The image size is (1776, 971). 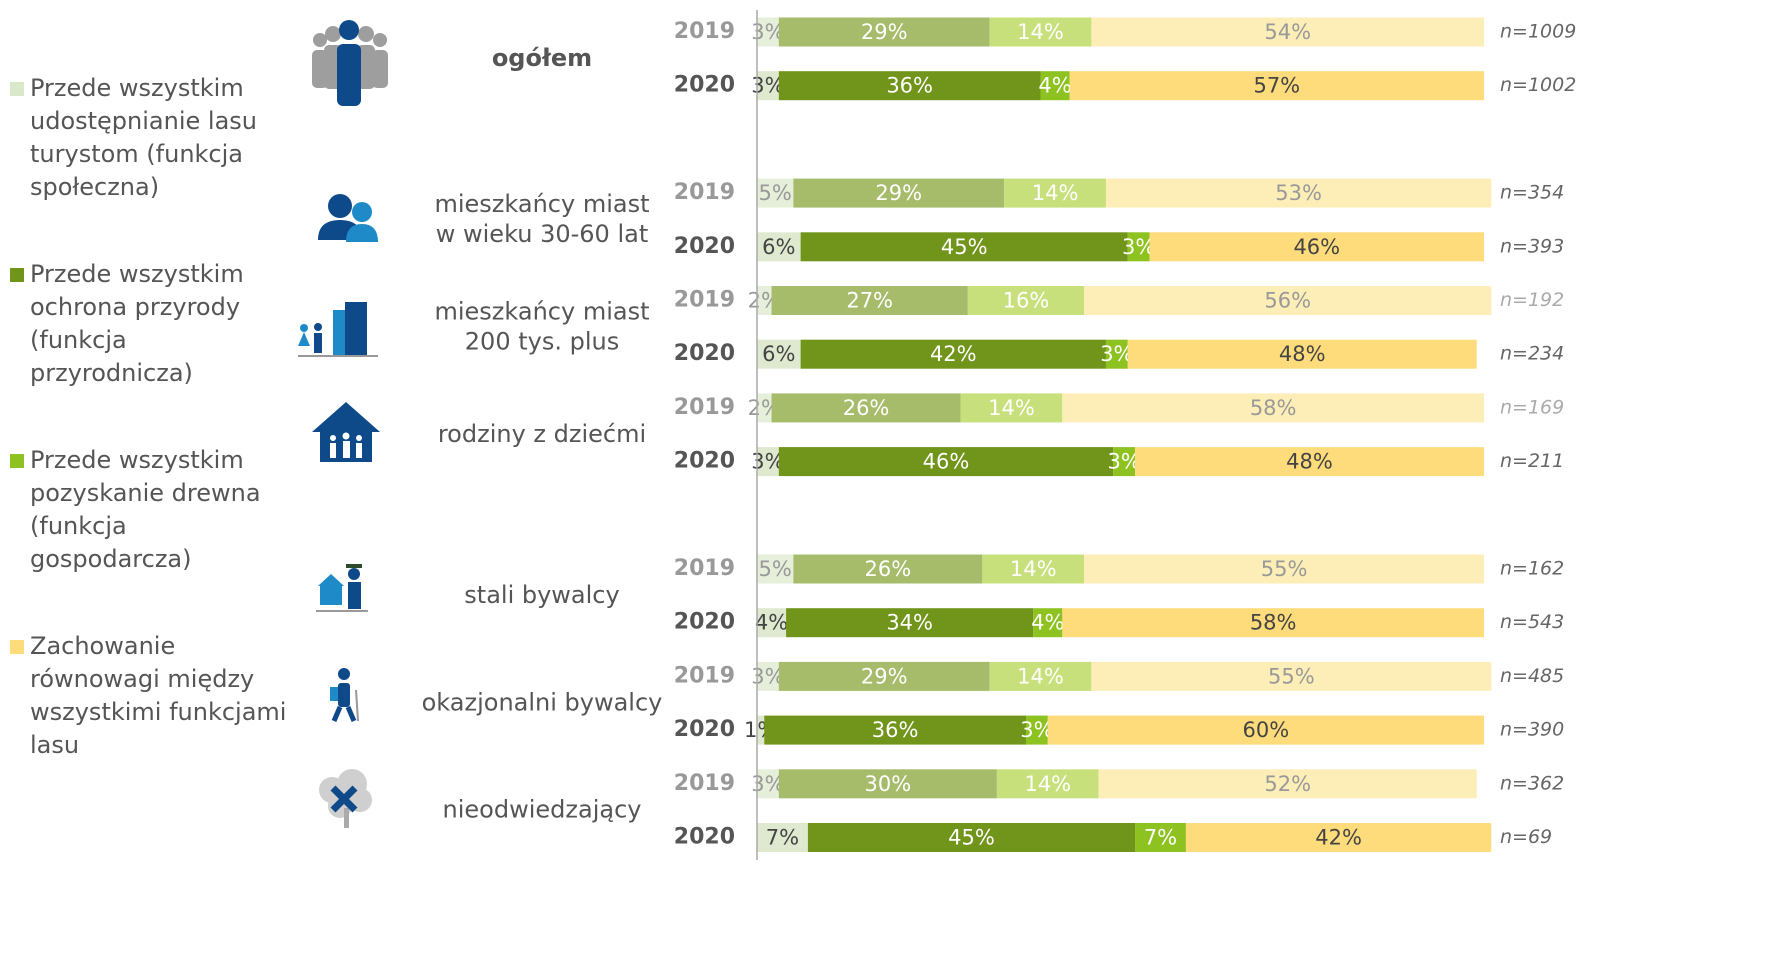 I want to click on value-label: 36%, so click(x=909, y=86).